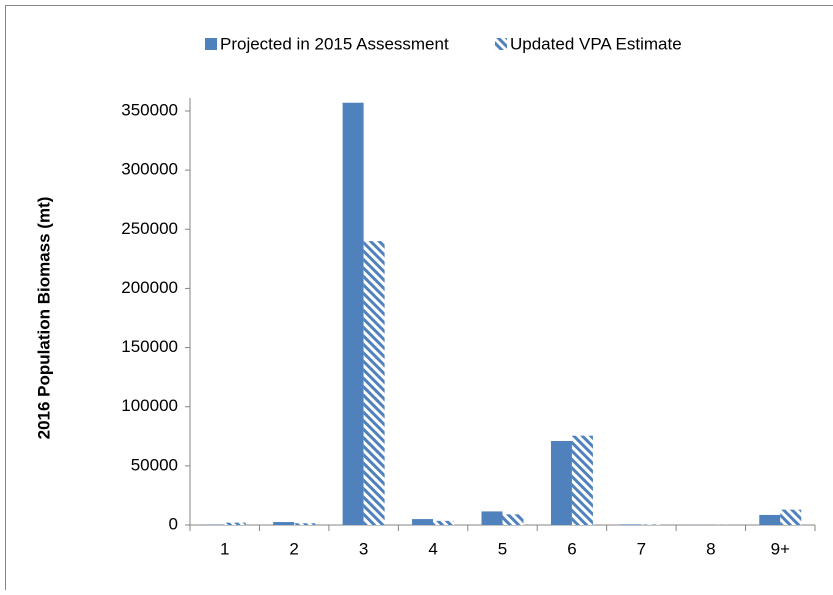 Image resolution: width=833 pixels, height=595 pixels. Describe the element at coordinates (149, 228) in the screenshot. I see `y-tick-label: 250000` at that location.